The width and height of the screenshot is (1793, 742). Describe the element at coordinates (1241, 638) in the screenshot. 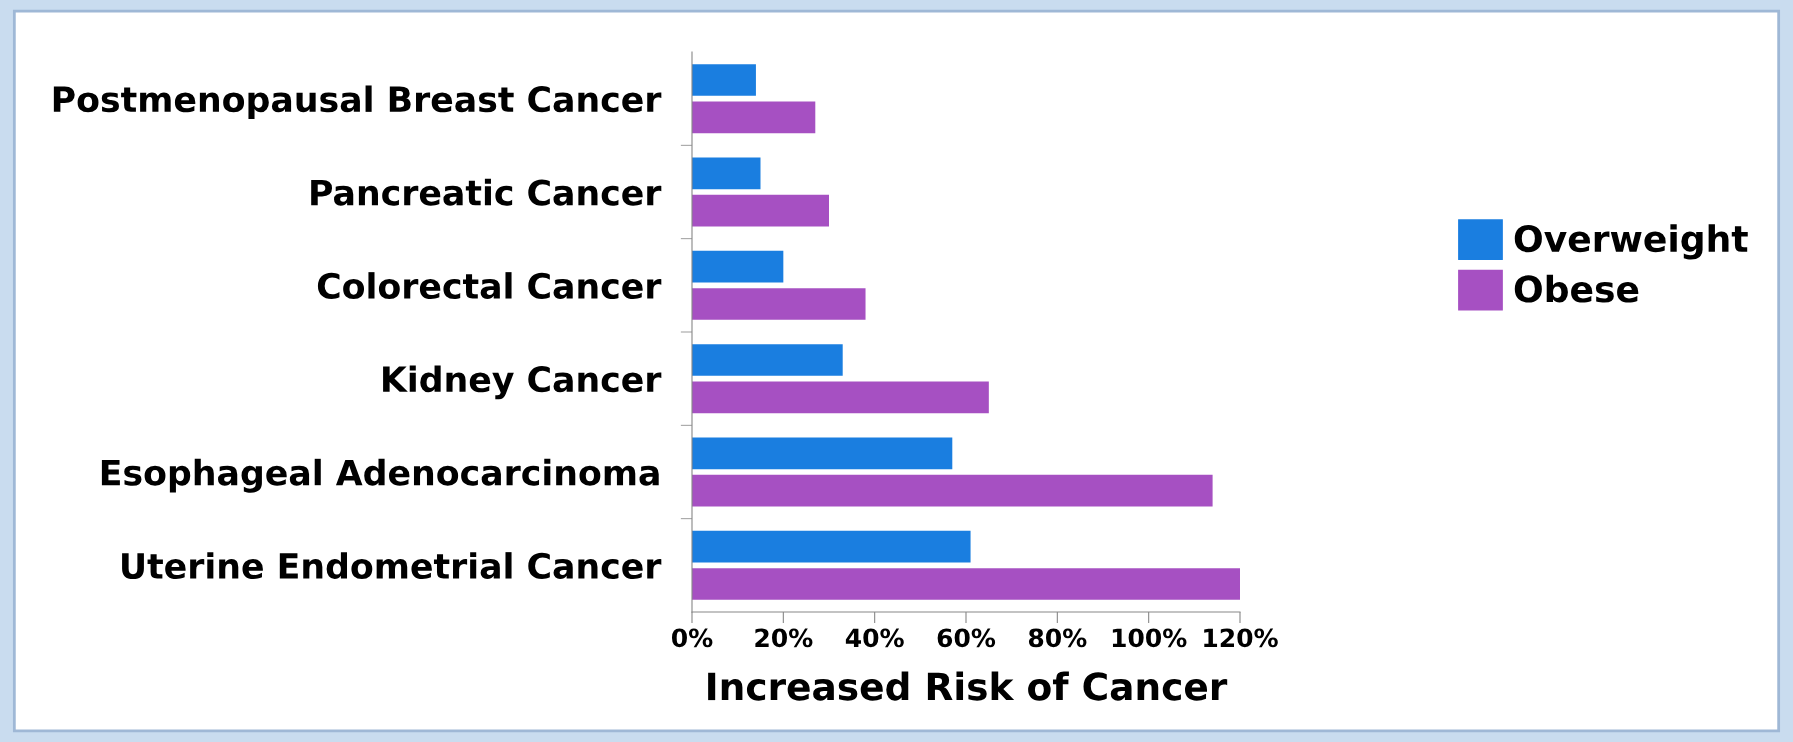

I see `x-tick-label: 120%` at that location.